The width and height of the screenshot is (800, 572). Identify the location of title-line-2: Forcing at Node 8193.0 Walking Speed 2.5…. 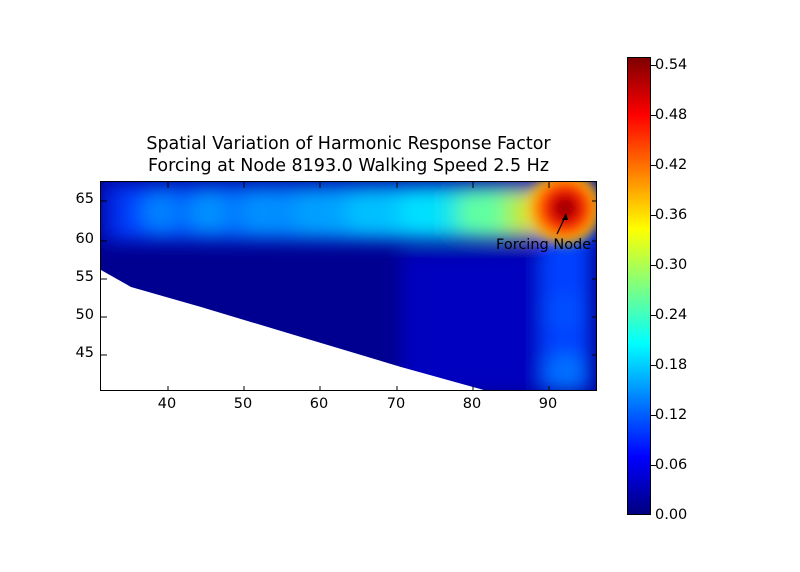
(348, 166).